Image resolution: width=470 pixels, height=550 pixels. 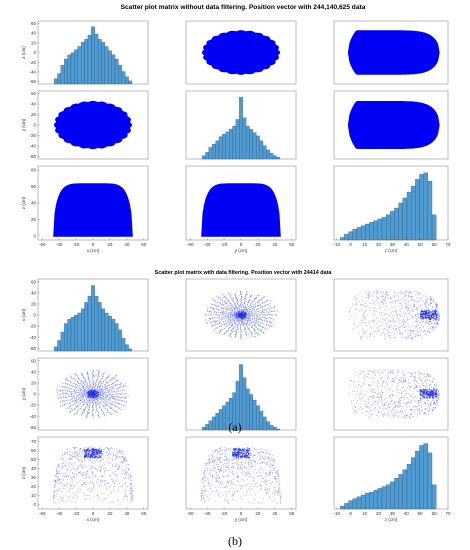 I want to click on y-tick-label: 30, so click(x=34, y=477).